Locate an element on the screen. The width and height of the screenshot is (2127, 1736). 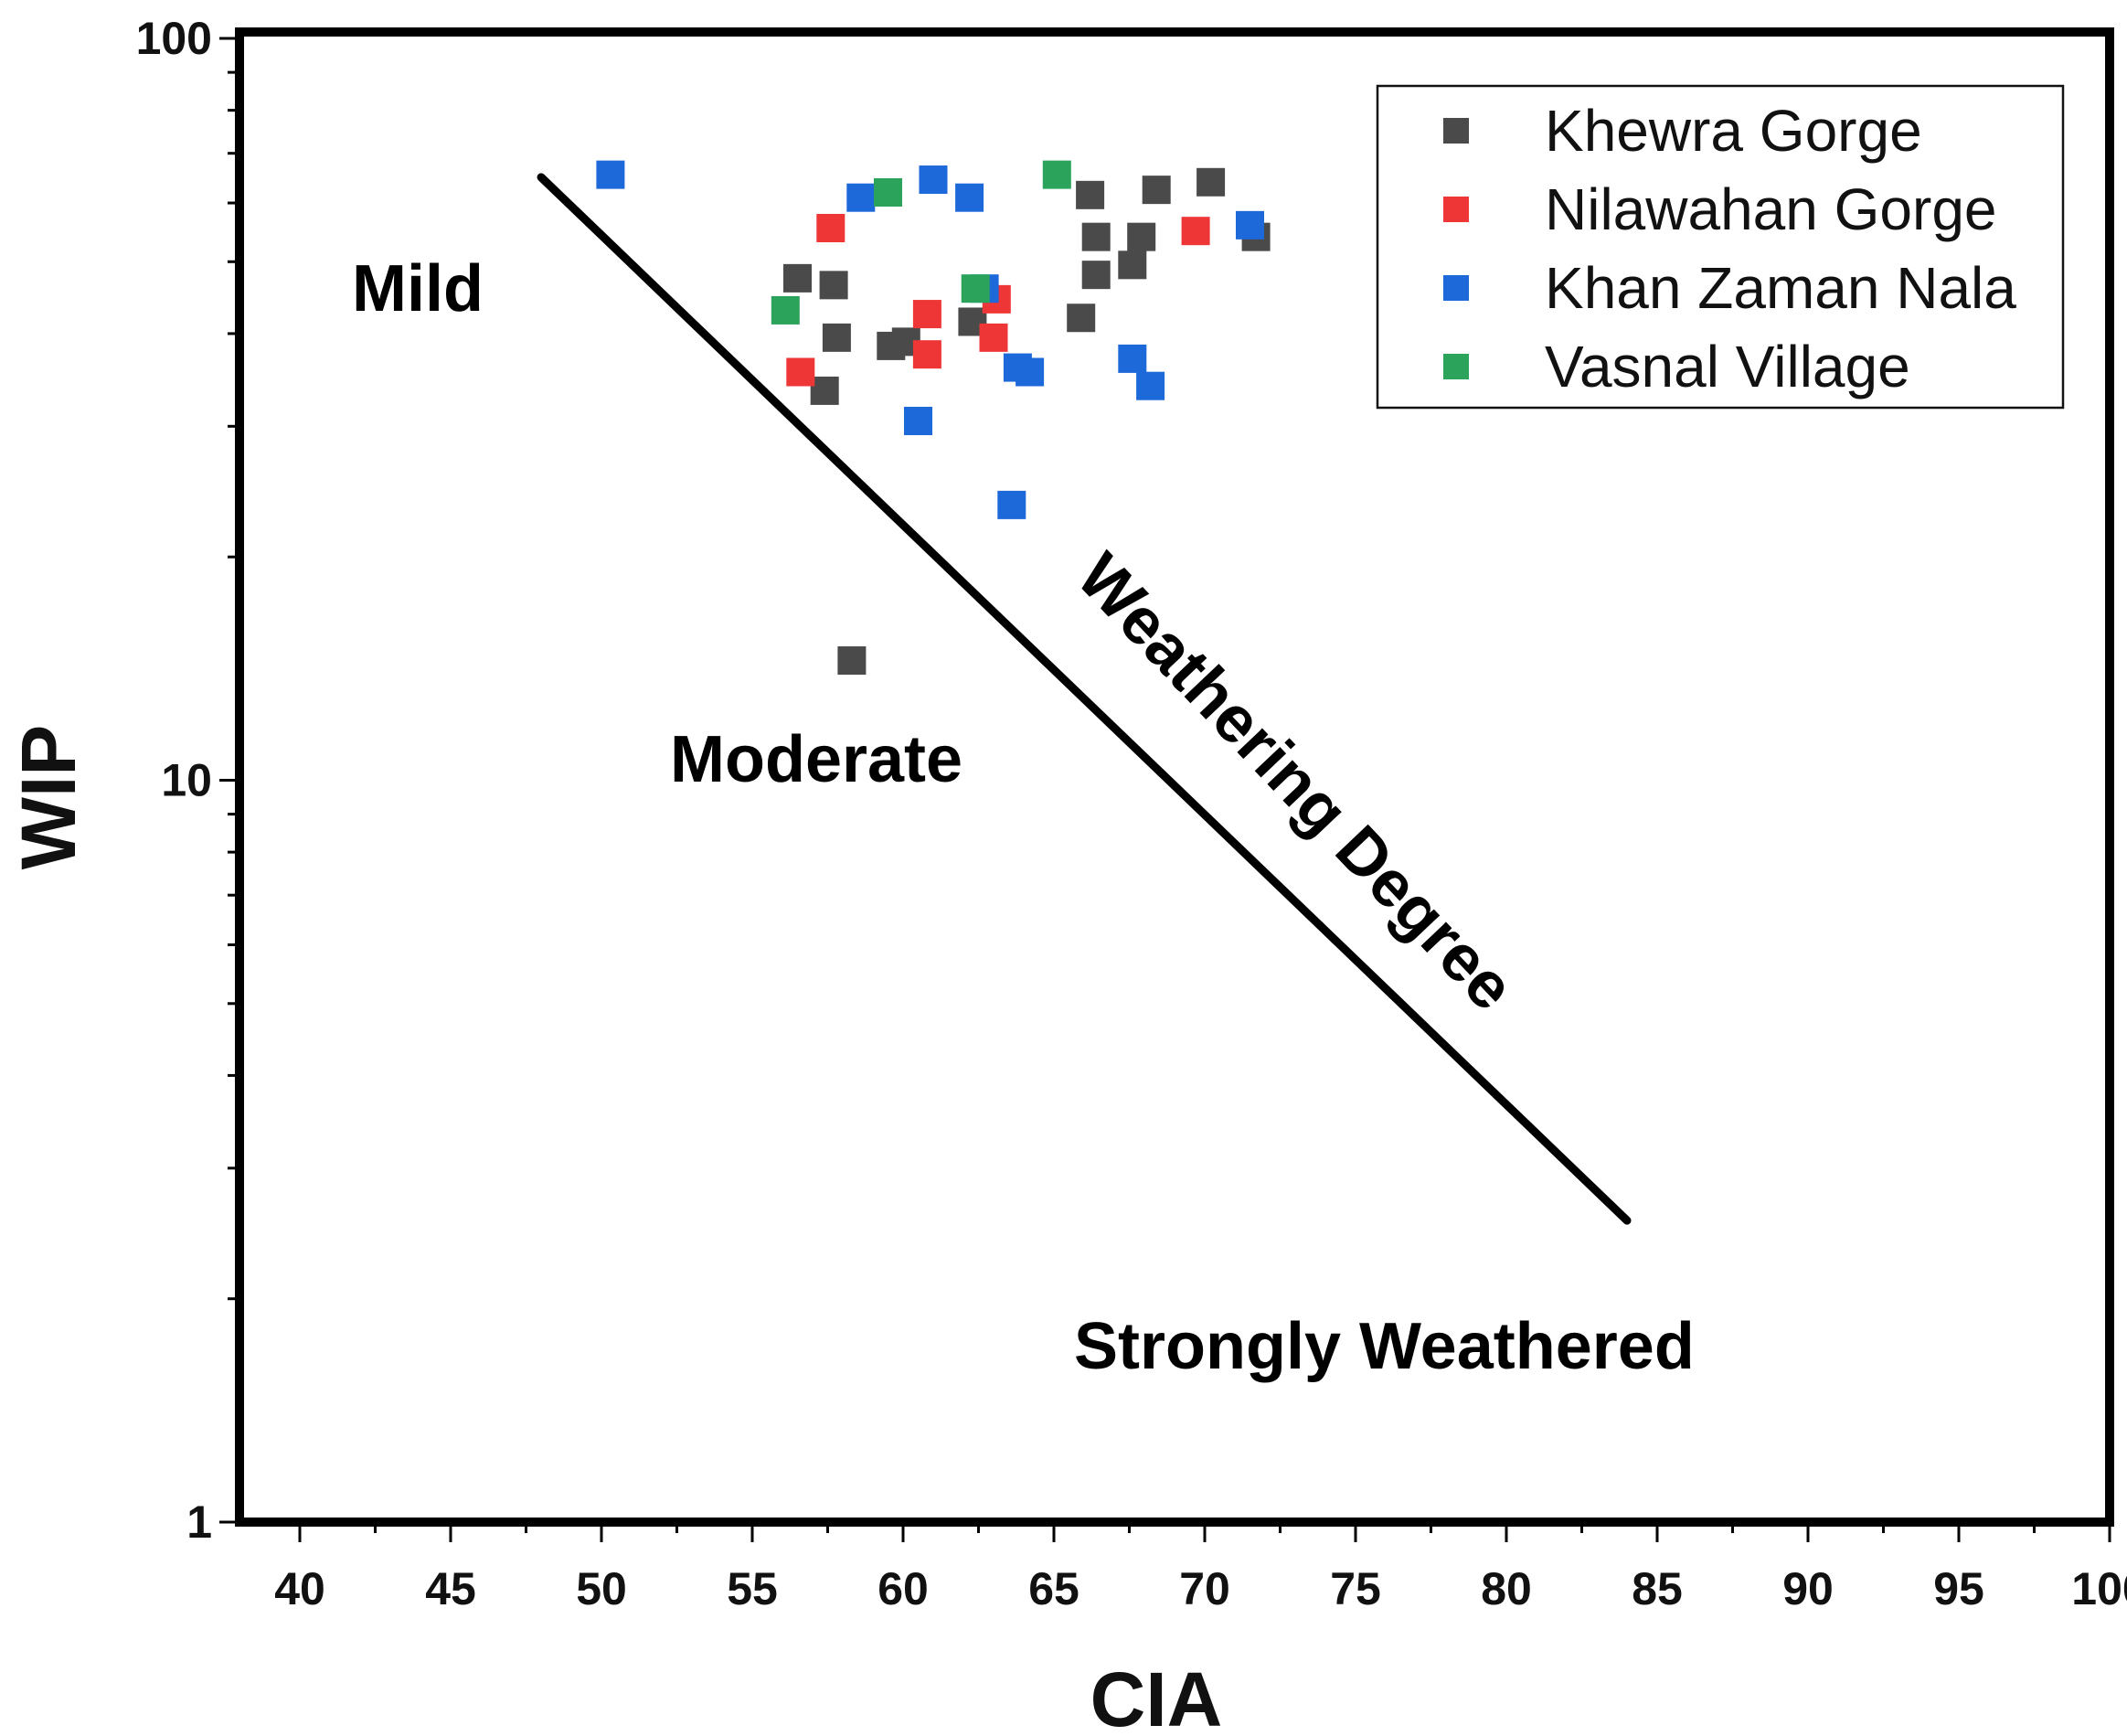
x-tick-label: 40 is located at coordinates (299, 1588).